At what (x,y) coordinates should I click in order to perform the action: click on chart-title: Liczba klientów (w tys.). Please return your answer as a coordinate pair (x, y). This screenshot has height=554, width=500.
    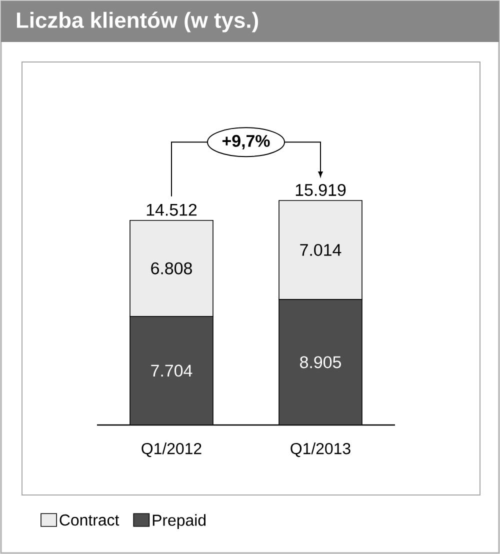
    Looking at the image, I should click on (137, 22).